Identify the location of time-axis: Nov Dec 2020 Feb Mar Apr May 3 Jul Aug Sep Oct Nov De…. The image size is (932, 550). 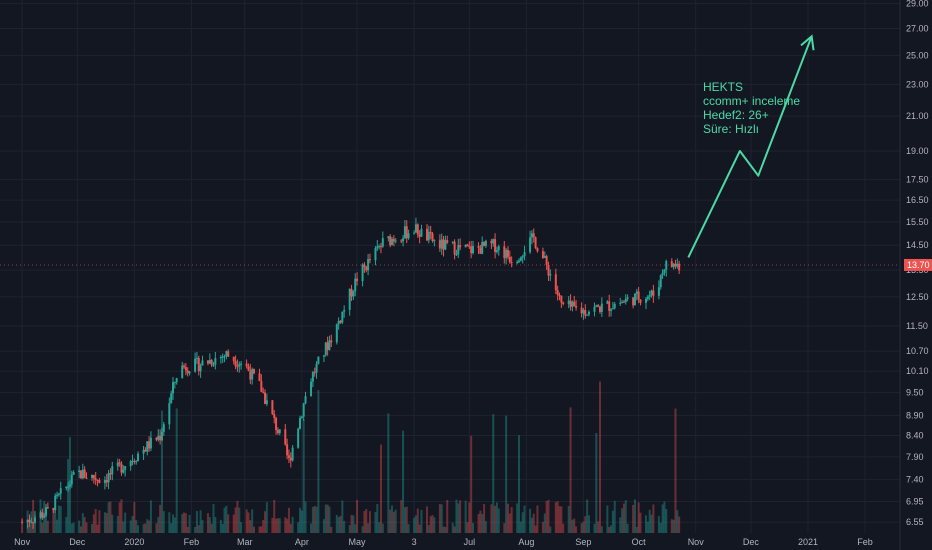
(443, 542).